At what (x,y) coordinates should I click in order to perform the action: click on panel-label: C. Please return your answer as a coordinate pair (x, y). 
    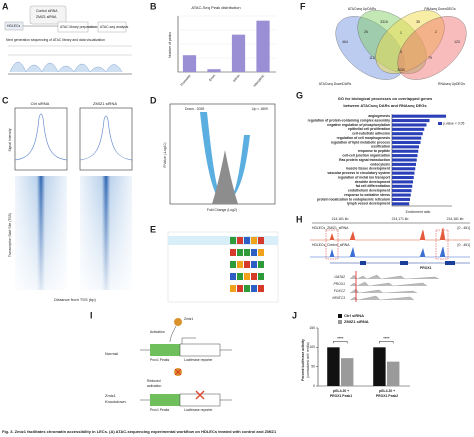
    Looking at the image, I should click on (5, 100).